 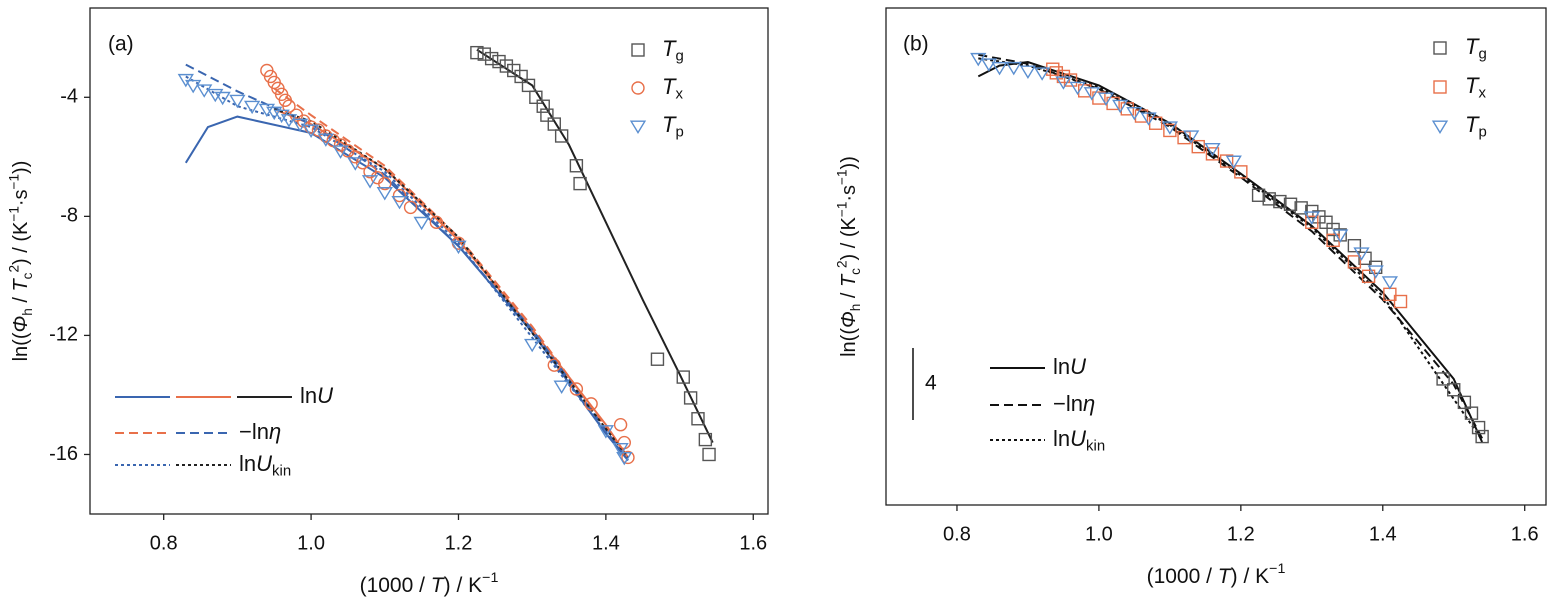 I want to click on x-axis-label-part: (1000 /, so click(x=1182, y=576).